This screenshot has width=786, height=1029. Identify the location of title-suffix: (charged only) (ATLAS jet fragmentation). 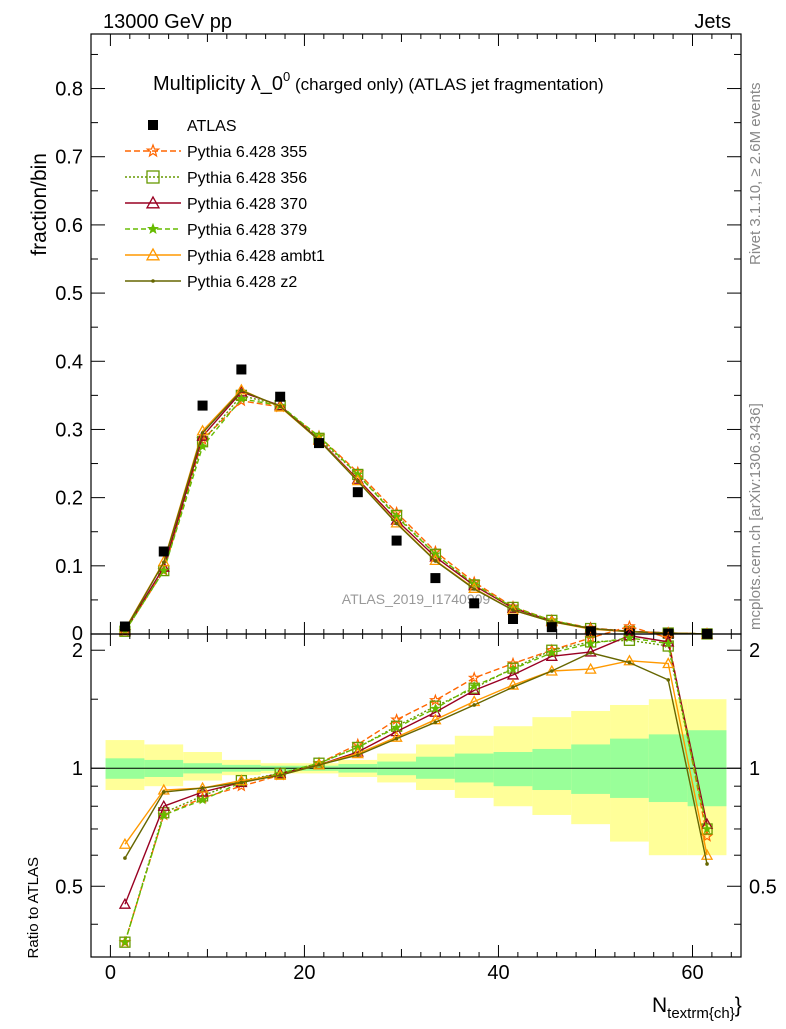
(446, 84).